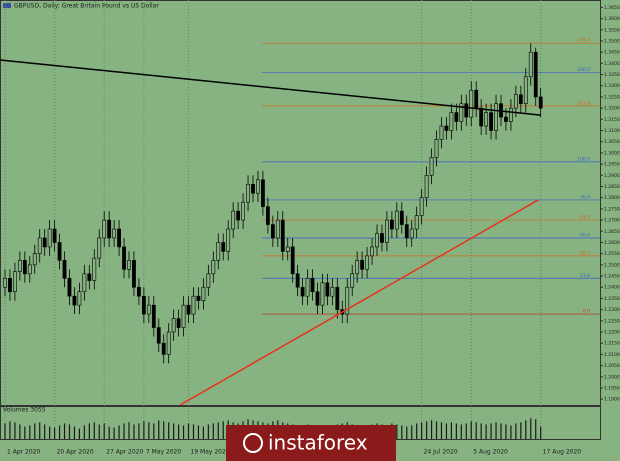  What do you see at coordinates (585, 235) in the screenshot?
I see `level-label: 50.0` at bounding box center [585, 235].